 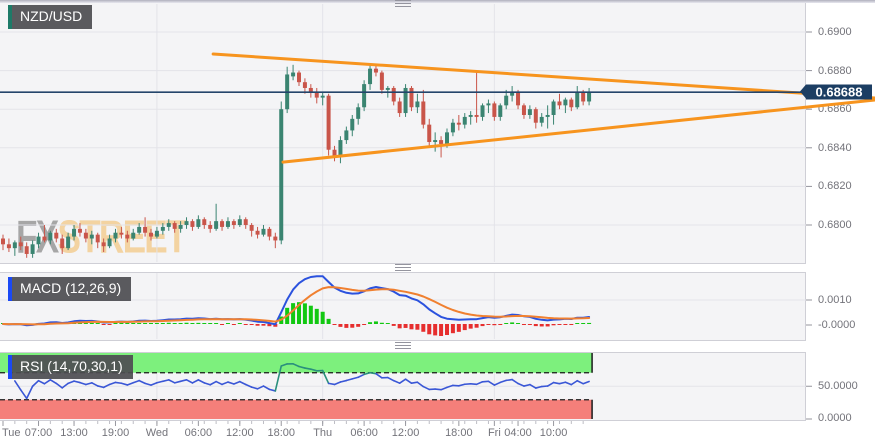 I want to click on macd-panel, so click(x=403, y=306).